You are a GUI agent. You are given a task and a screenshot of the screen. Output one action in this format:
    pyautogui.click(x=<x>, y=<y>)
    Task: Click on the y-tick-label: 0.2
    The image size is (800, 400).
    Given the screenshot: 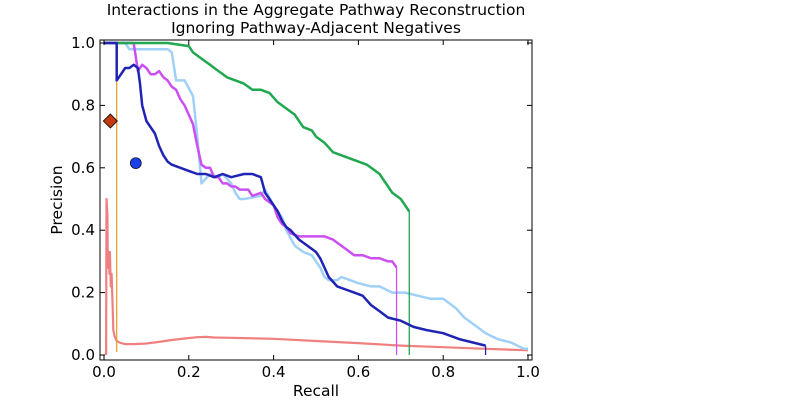 What is the action you would take?
    pyautogui.click(x=83, y=293)
    